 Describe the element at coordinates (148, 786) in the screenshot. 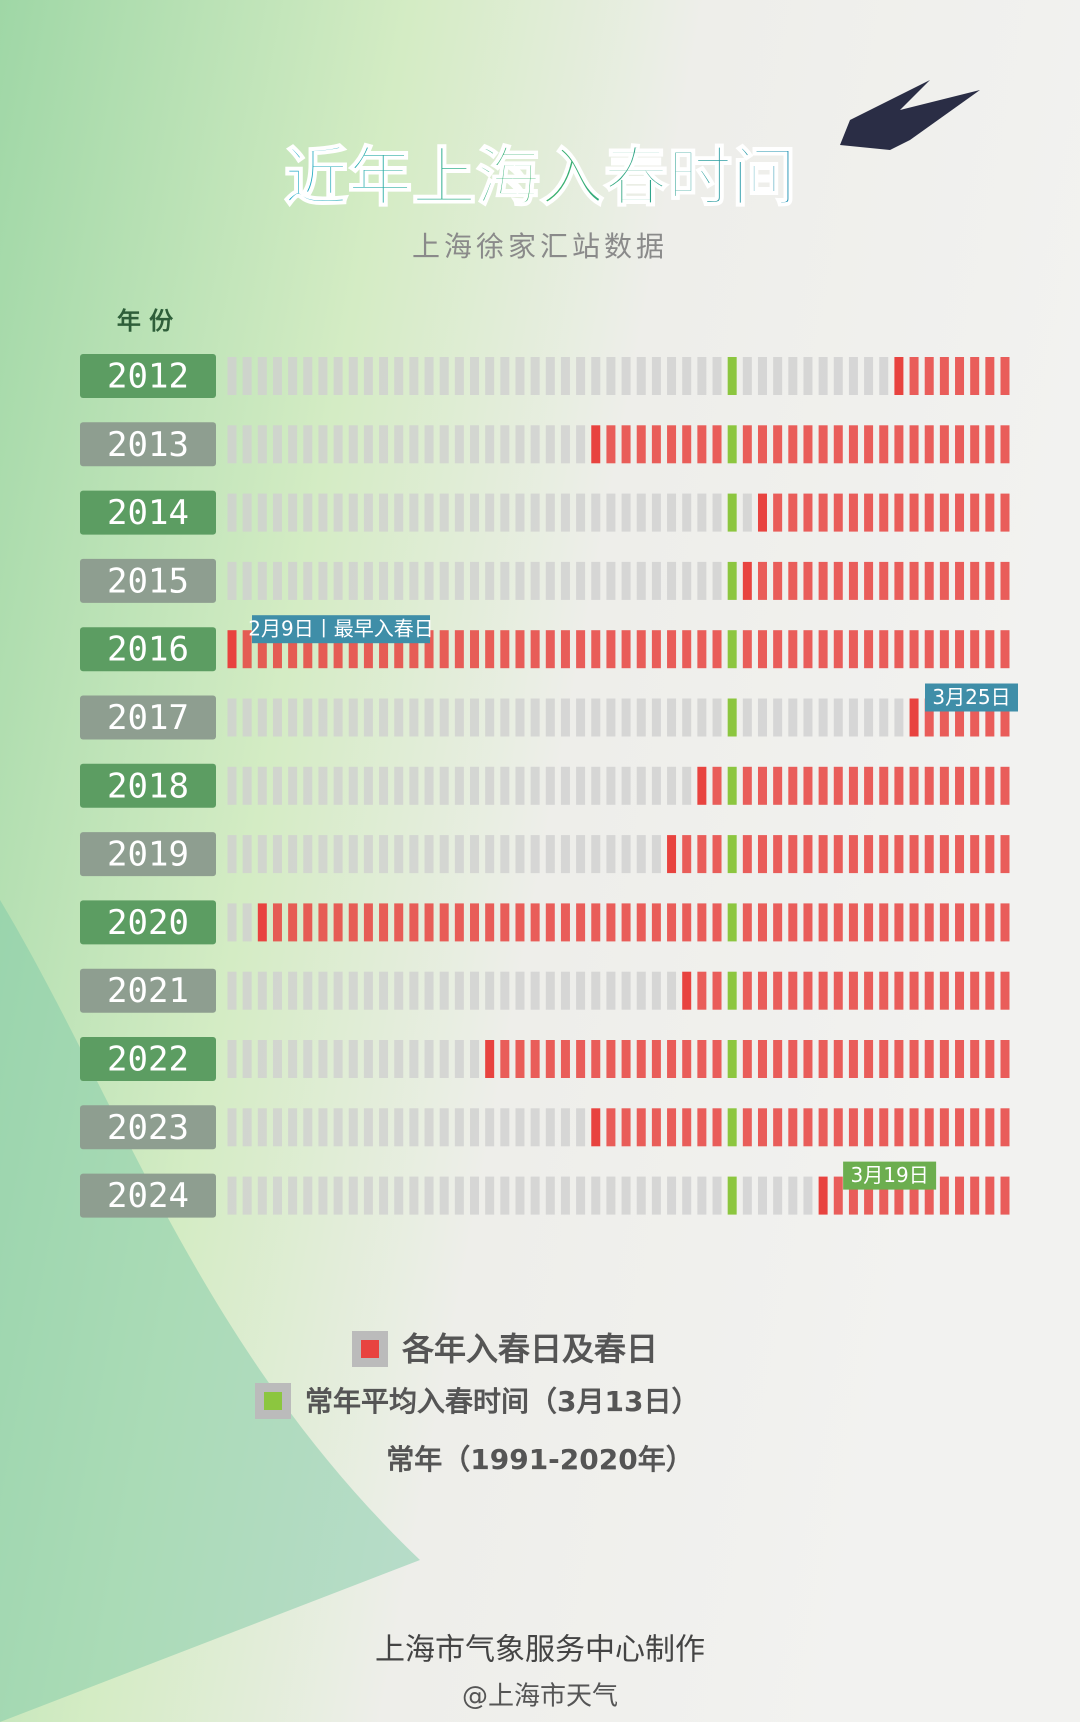

I see `y-tick-label: 2018` at that location.